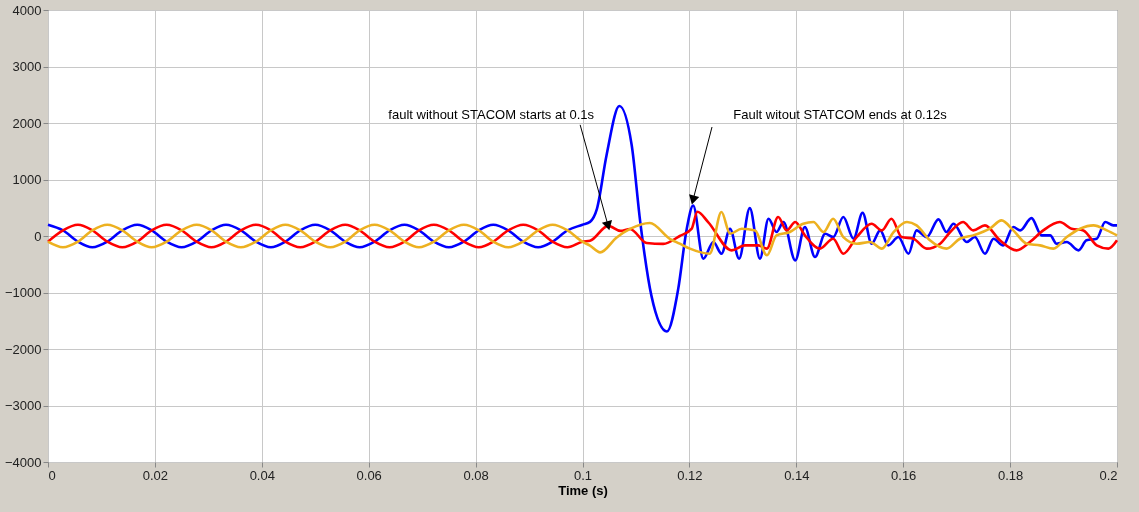 Image resolution: width=1139 pixels, height=512 pixels. What do you see at coordinates (491, 114) in the screenshot?
I see `annotation: fault without STACOM starts at 0.1s` at bounding box center [491, 114].